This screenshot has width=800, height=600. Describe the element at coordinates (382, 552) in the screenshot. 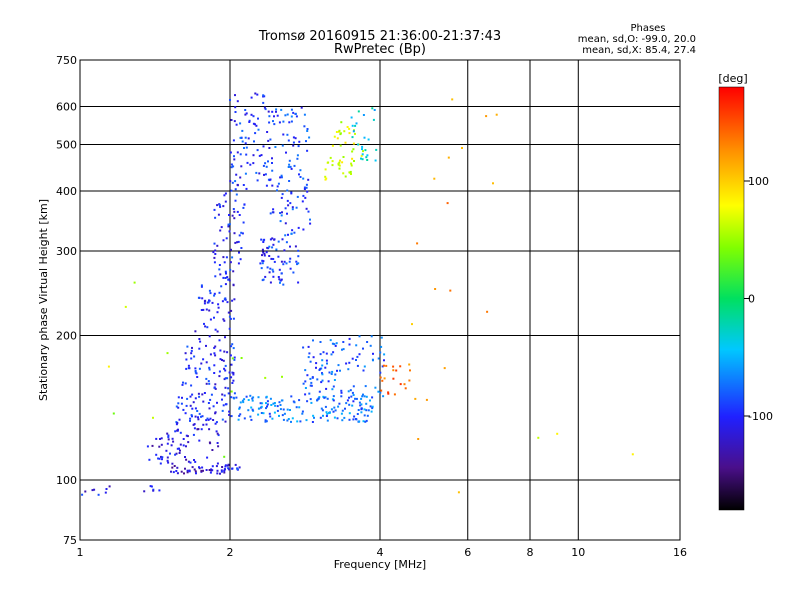

I see `x-ticks: 1 2 4 6 8 10 16` at that location.